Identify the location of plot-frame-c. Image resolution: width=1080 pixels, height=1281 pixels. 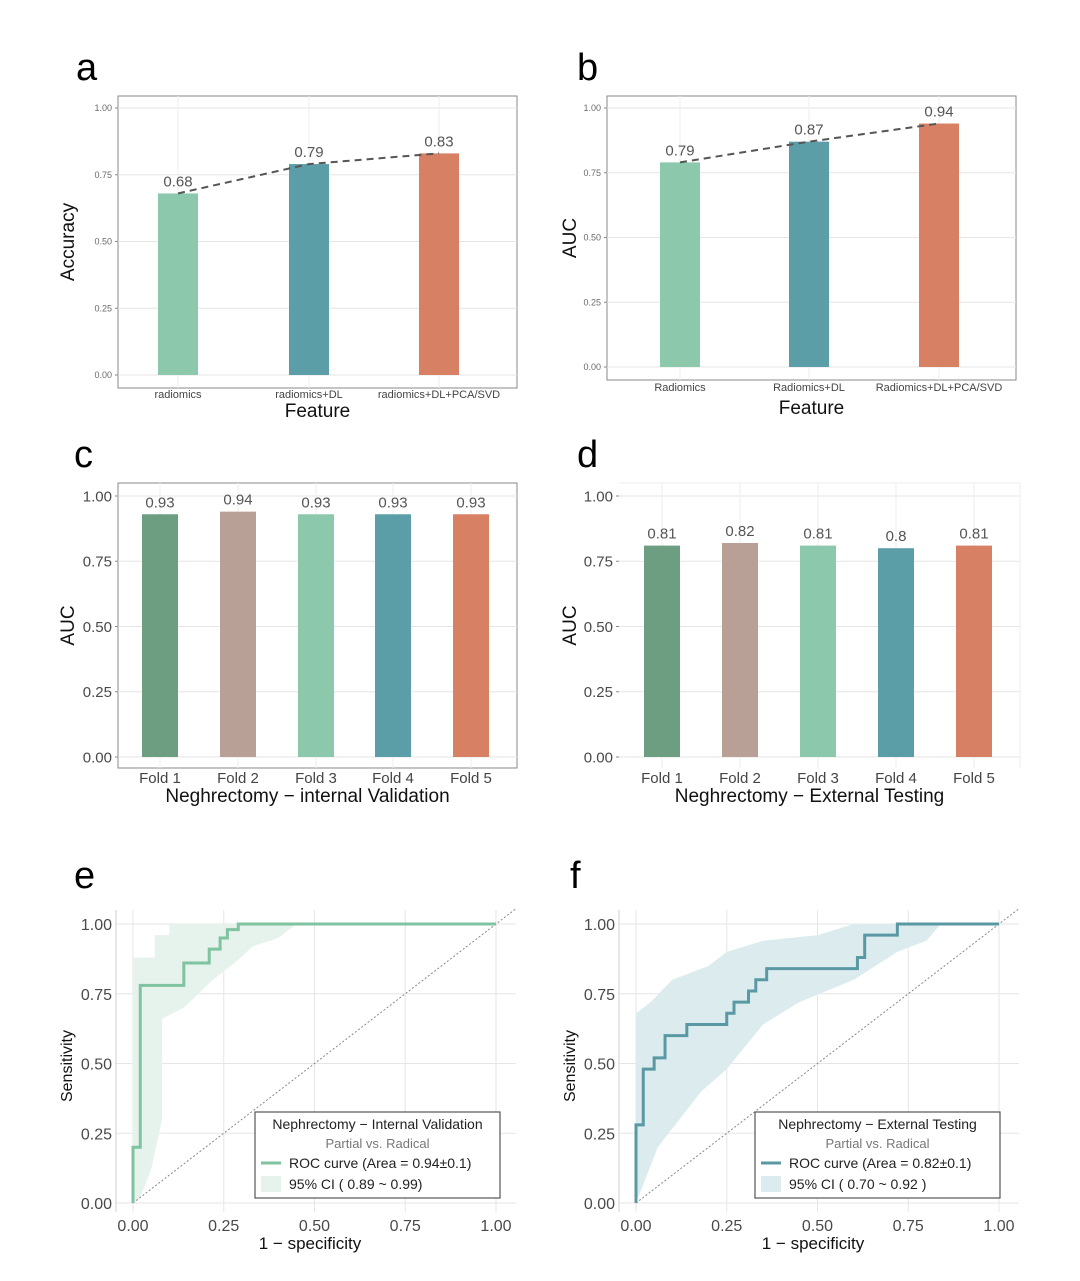
(317, 625).